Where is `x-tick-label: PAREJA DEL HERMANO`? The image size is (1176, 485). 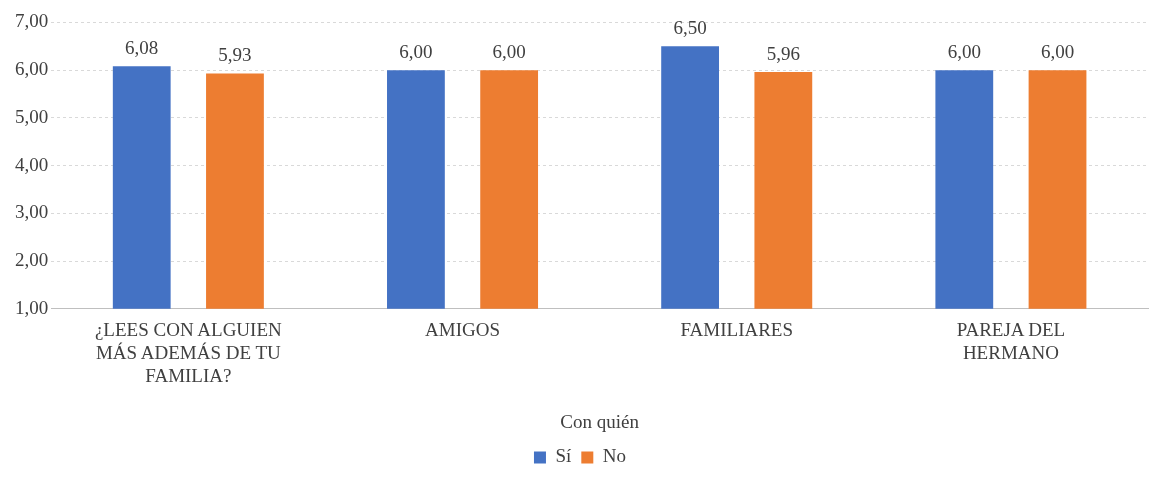 x-tick-label: PAREJA DEL HERMANO is located at coordinates (1011, 341).